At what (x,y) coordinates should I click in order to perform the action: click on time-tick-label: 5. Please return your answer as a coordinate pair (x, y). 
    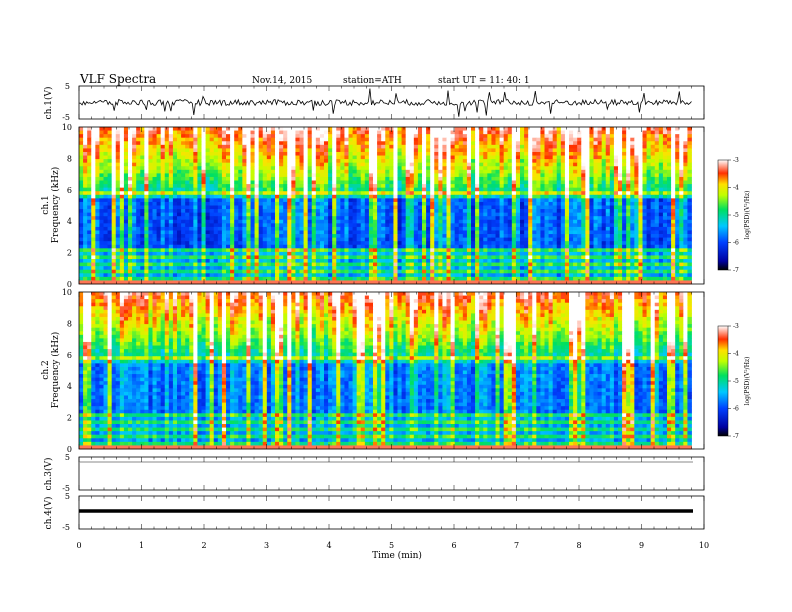
    Looking at the image, I should click on (391, 545).